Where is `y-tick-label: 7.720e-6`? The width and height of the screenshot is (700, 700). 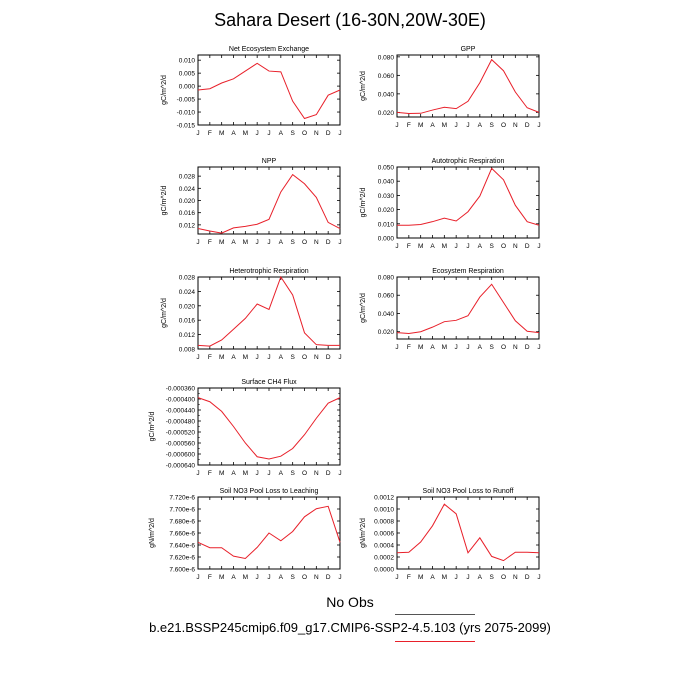 y-tick-label: 7.720e-6 is located at coordinates (182, 498).